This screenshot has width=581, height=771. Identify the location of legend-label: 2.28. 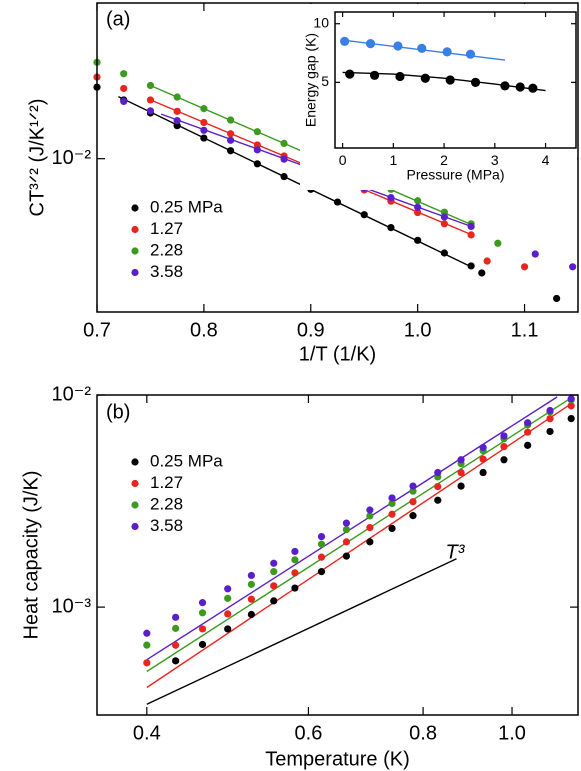
(166, 503).